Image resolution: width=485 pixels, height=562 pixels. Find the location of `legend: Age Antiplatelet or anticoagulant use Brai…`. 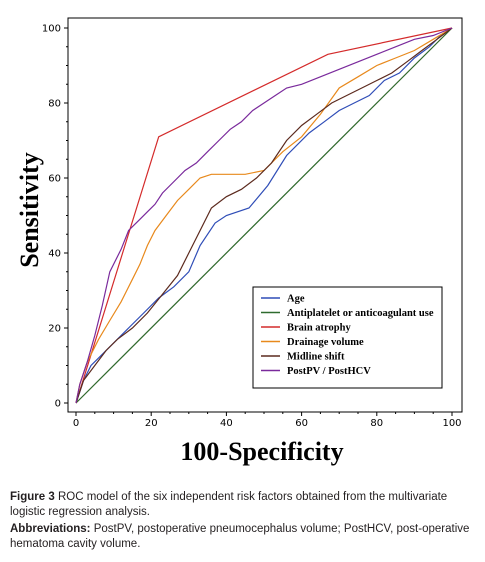

legend: Age Antiplatelet or anticoagulant use Brai… is located at coordinates (347, 337).